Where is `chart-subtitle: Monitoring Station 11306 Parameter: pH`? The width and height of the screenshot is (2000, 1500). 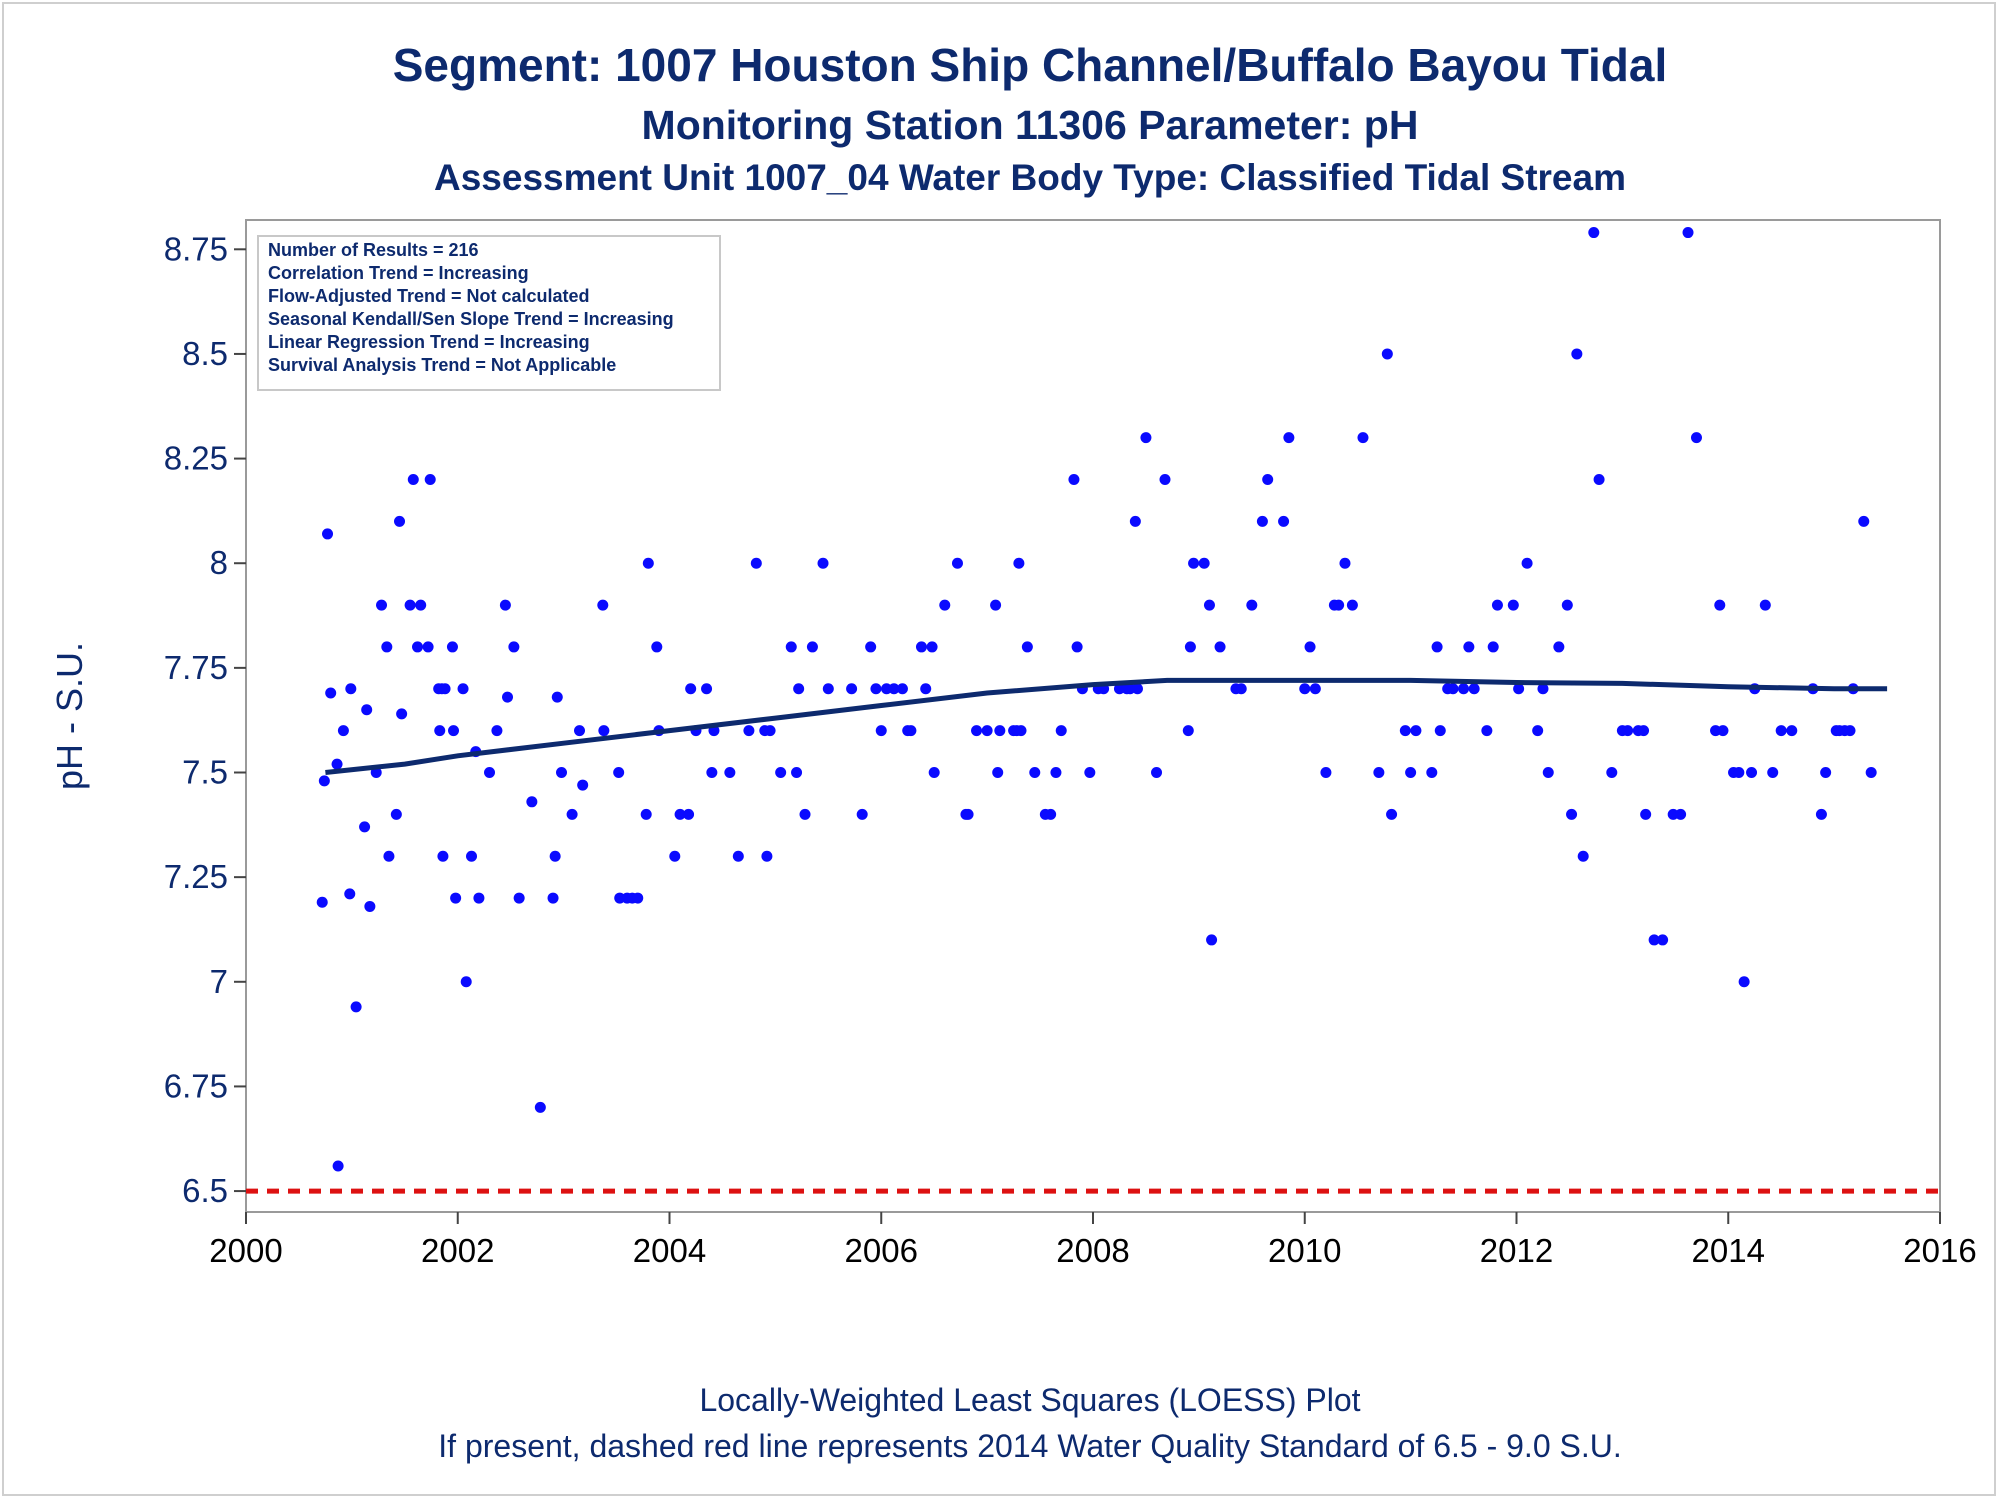 chart-subtitle: Monitoring Station 11306 Parameter: pH is located at coordinates (1030, 125).